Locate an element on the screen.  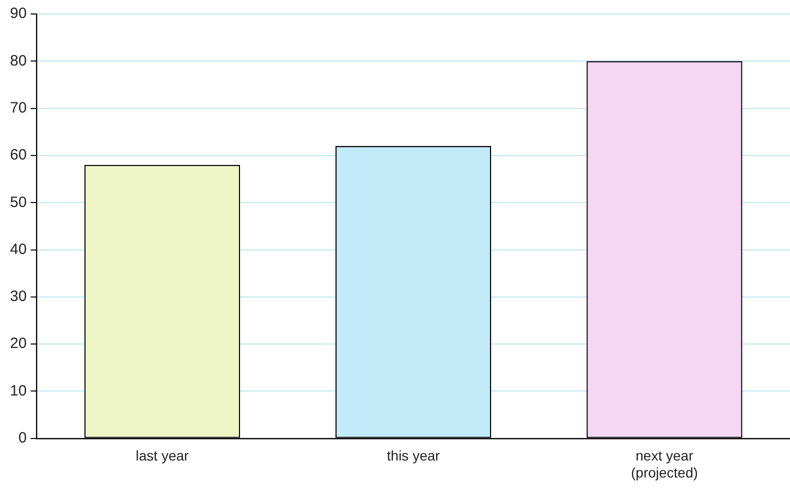
x-tick-label: this year is located at coordinates (413, 456).